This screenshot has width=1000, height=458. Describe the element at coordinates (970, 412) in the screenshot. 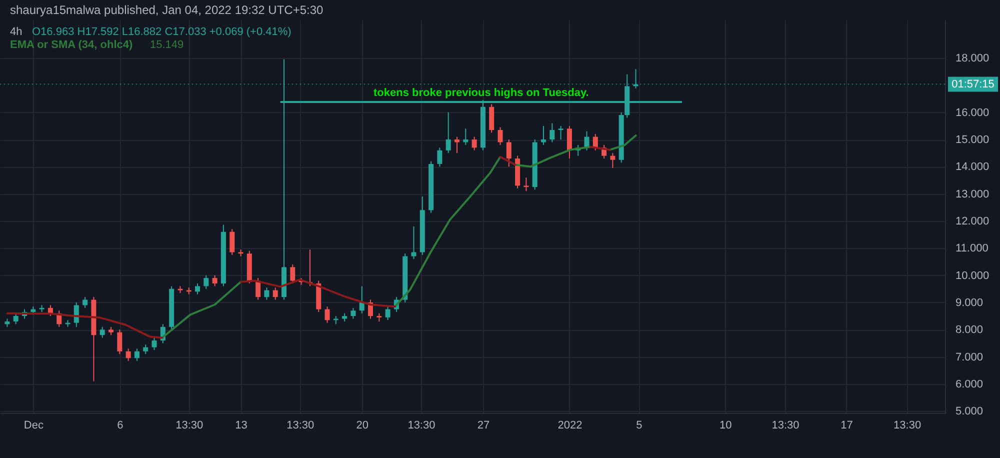

I see `y-tick-label: 5.000` at that location.